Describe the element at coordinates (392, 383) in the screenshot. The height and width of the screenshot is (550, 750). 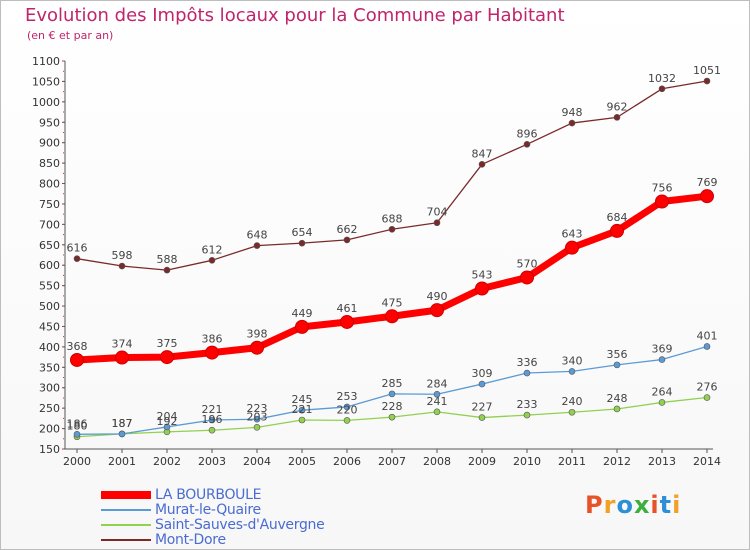
I see `data-label: 285` at that location.